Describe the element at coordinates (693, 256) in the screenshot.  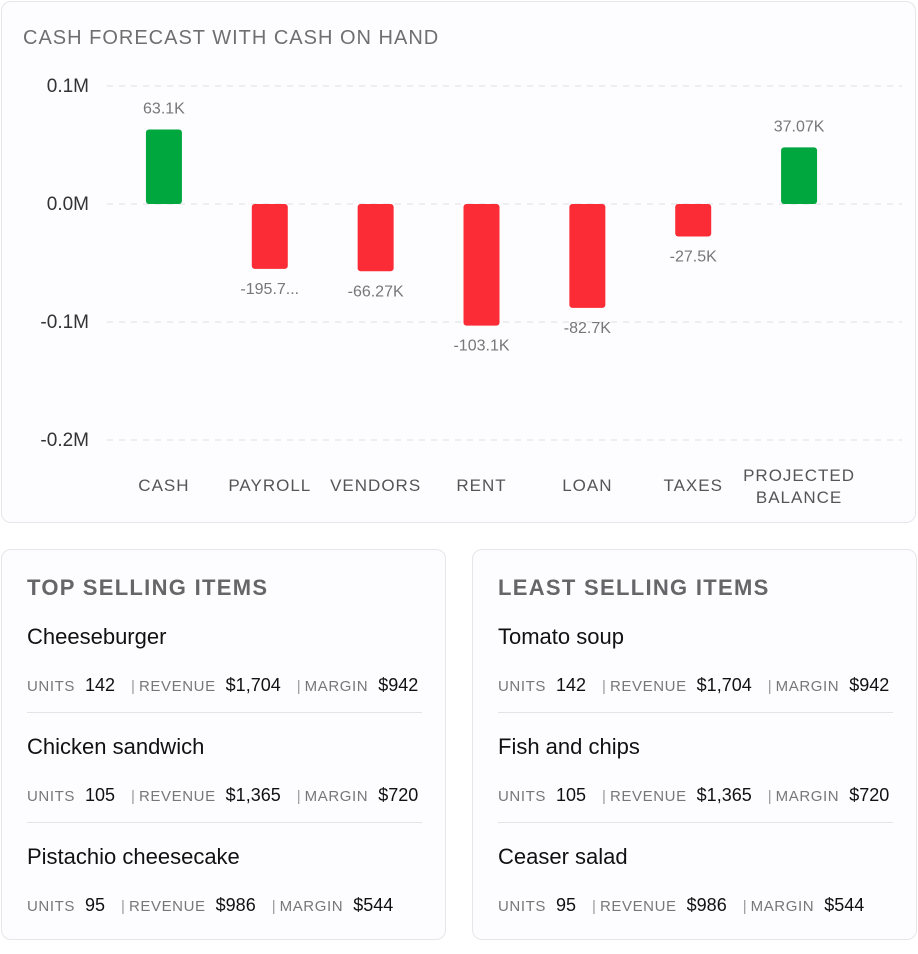
I see `data-label: -27.5K` at that location.